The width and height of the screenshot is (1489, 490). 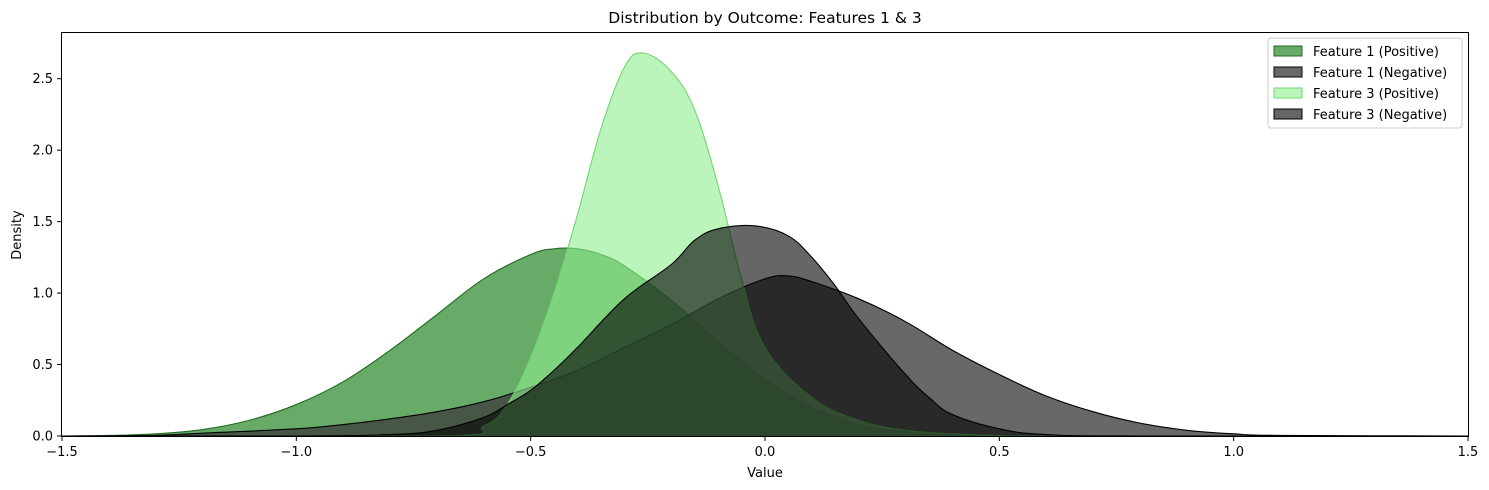 What do you see at coordinates (17, 235) in the screenshot?
I see `y-axis-label: Density` at bounding box center [17, 235].